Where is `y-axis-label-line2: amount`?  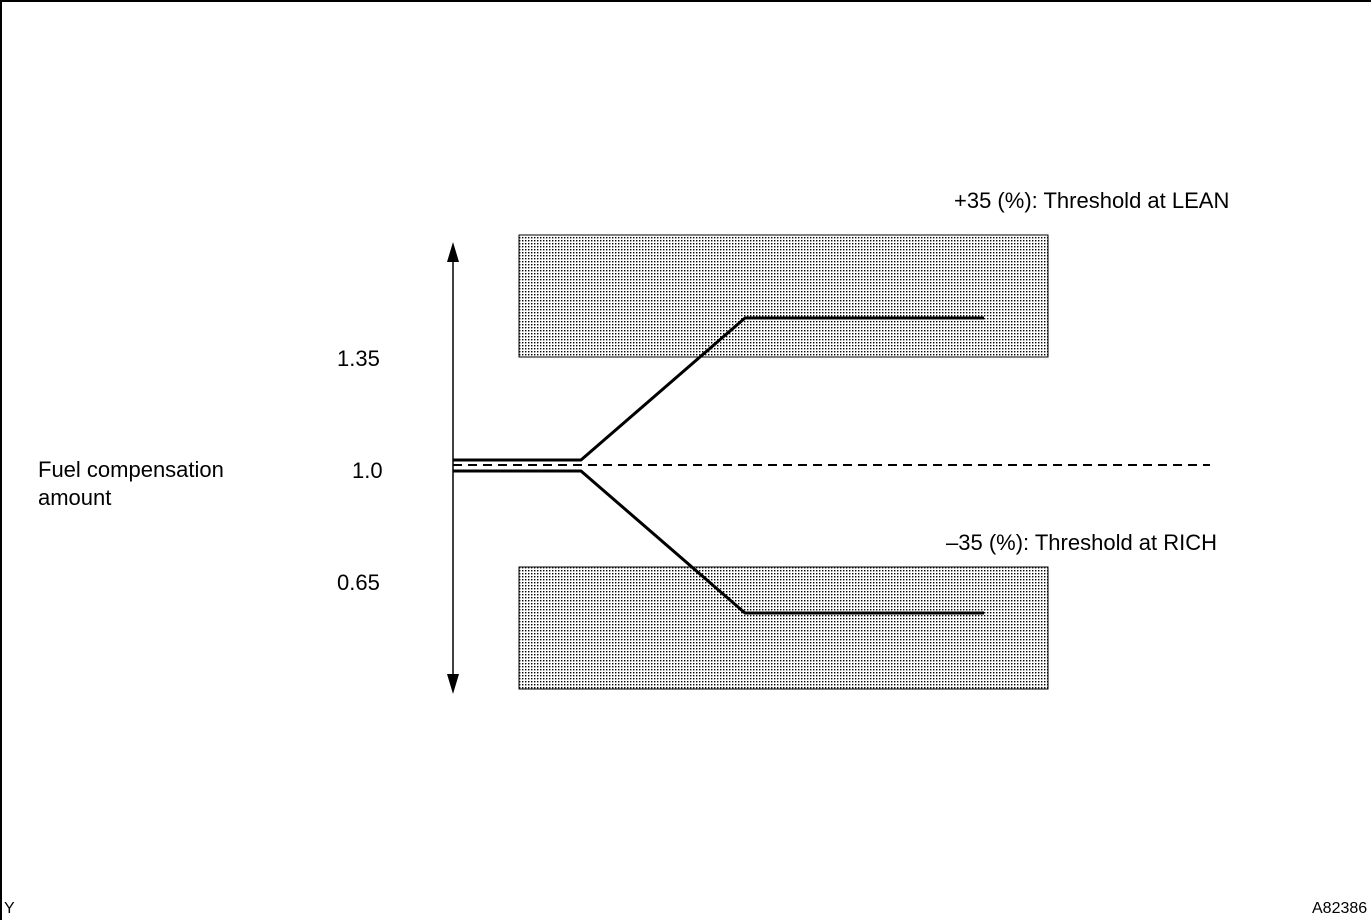
y-axis-label-line2: amount is located at coordinates (75, 497).